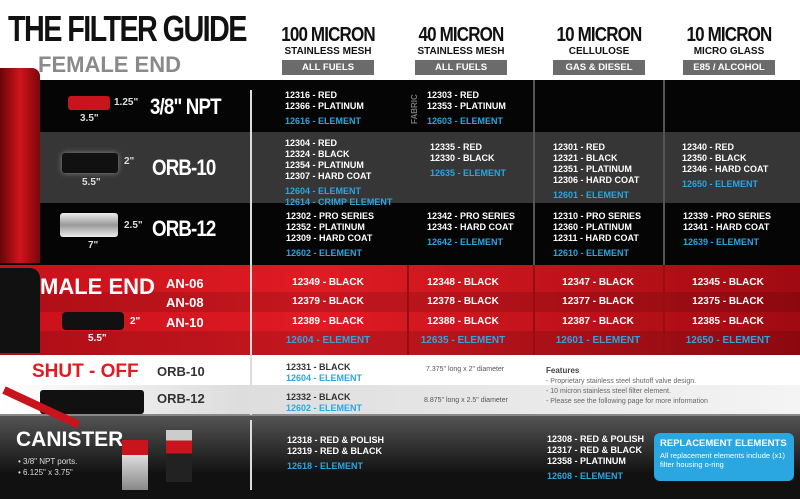 The image size is (800, 499). What do you see at coordinates (599, 67) in the screenshot?
I see `fuel-badge: GAS & DIESEL` at bounding box center [599, 67].